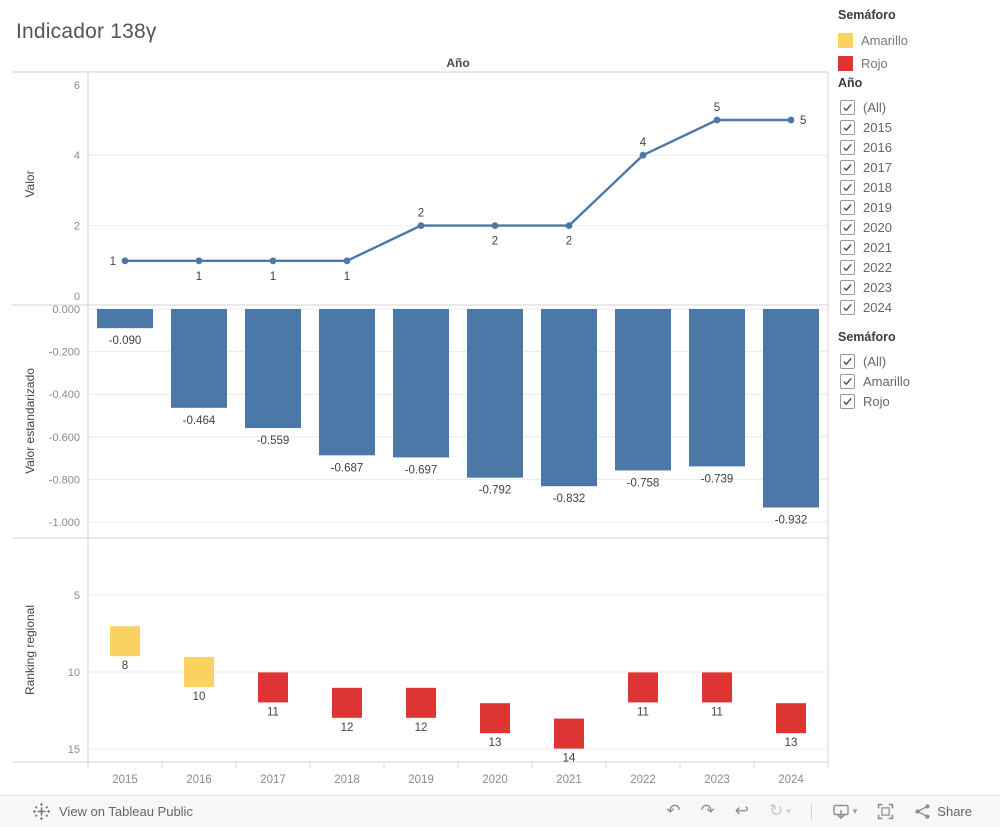 This screenshot has height=827, width=1000. I want to click on download-button: ▾, so click(845, 812).